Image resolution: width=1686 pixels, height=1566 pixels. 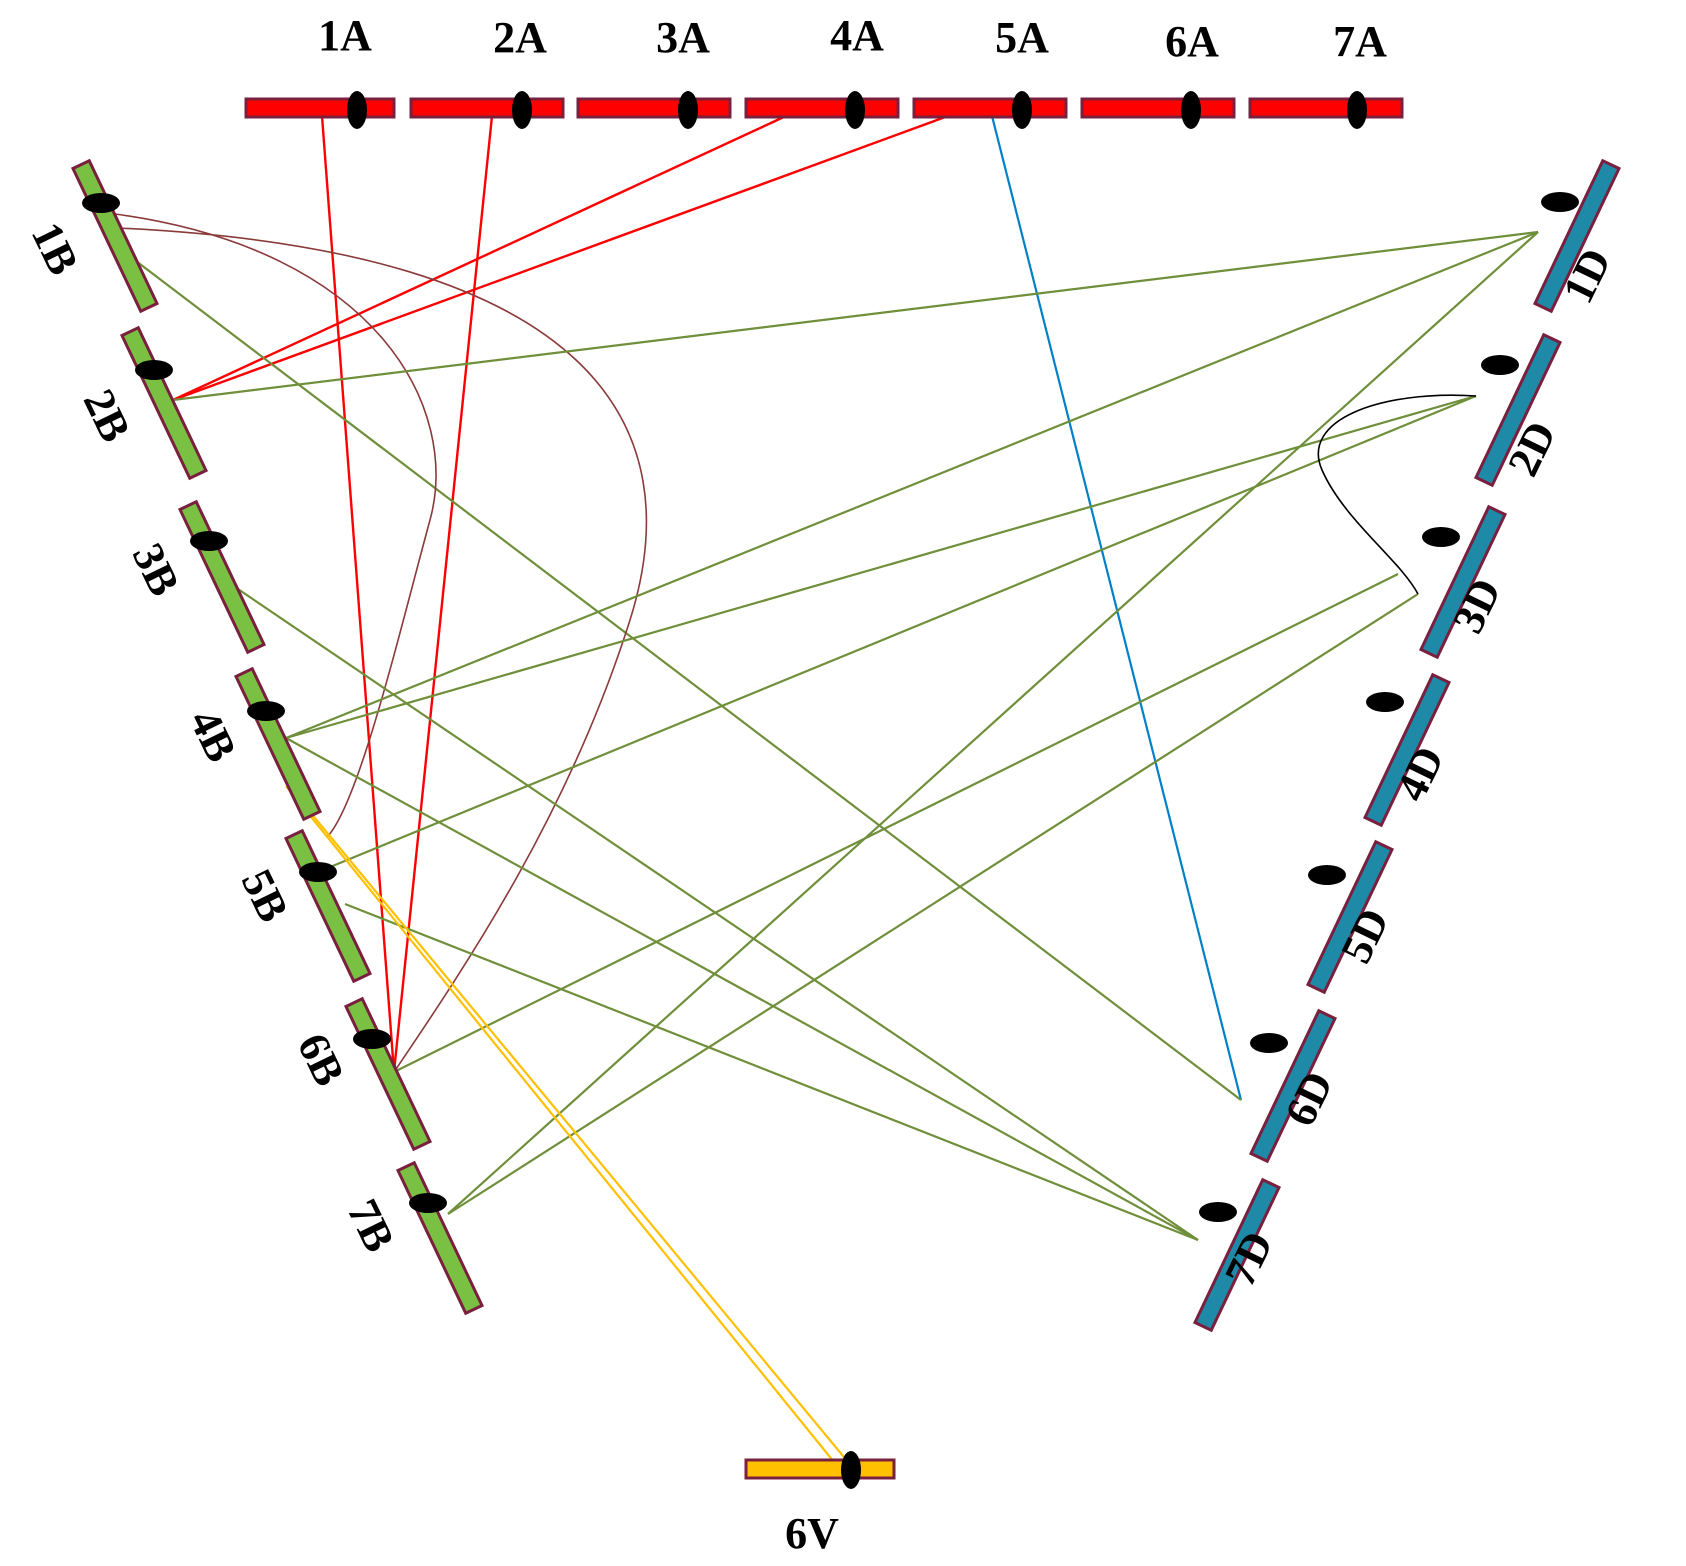 What do you see at coordinates (1022, 37) in the screenshot?
I see `label-5a: 5A` at bounding box center [1022, 37].